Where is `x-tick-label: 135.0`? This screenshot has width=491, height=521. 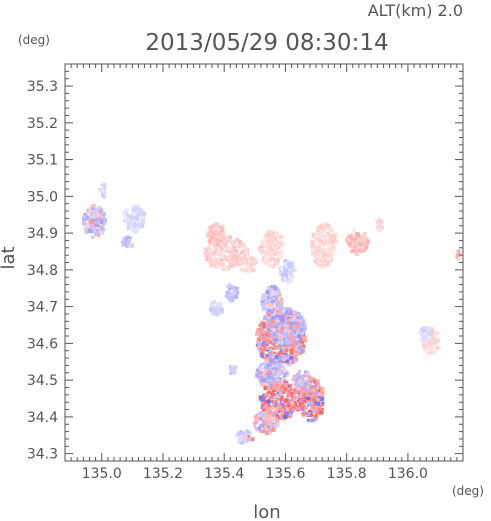 x-tick-label: 135.0 is located at coordinates (102, 474).